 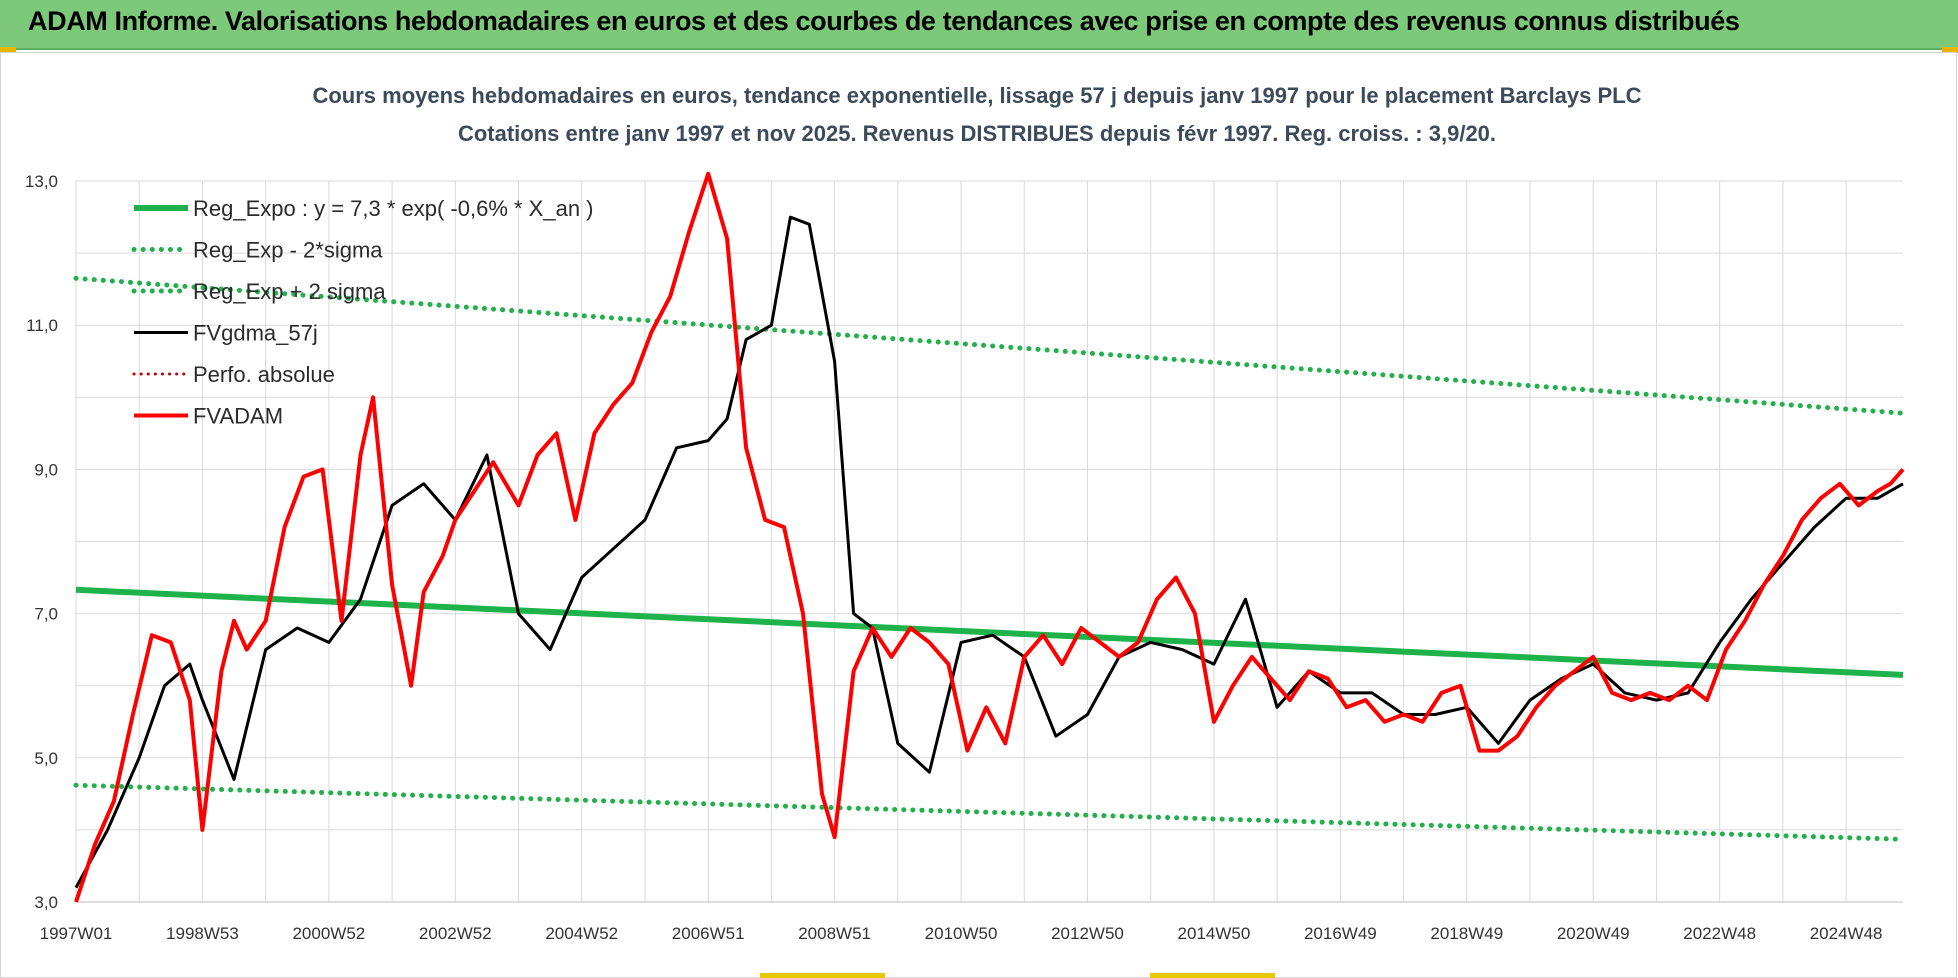 I want to click on series-line-reg-minus, so click(x=989, y=812).